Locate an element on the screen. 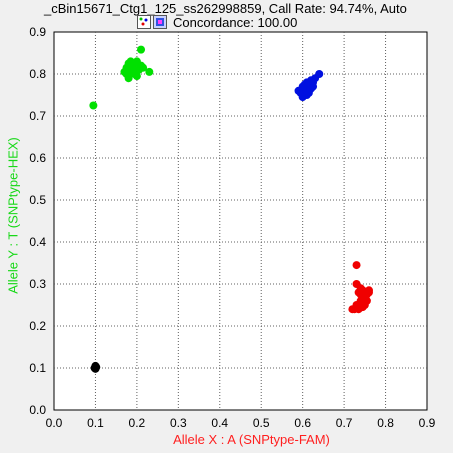  y-tick-labels: 0.0 0.1 0.2 0.3 0.4 0.5 0.6 0.7 0.8 0.9 is located at coordinates (37, 221).